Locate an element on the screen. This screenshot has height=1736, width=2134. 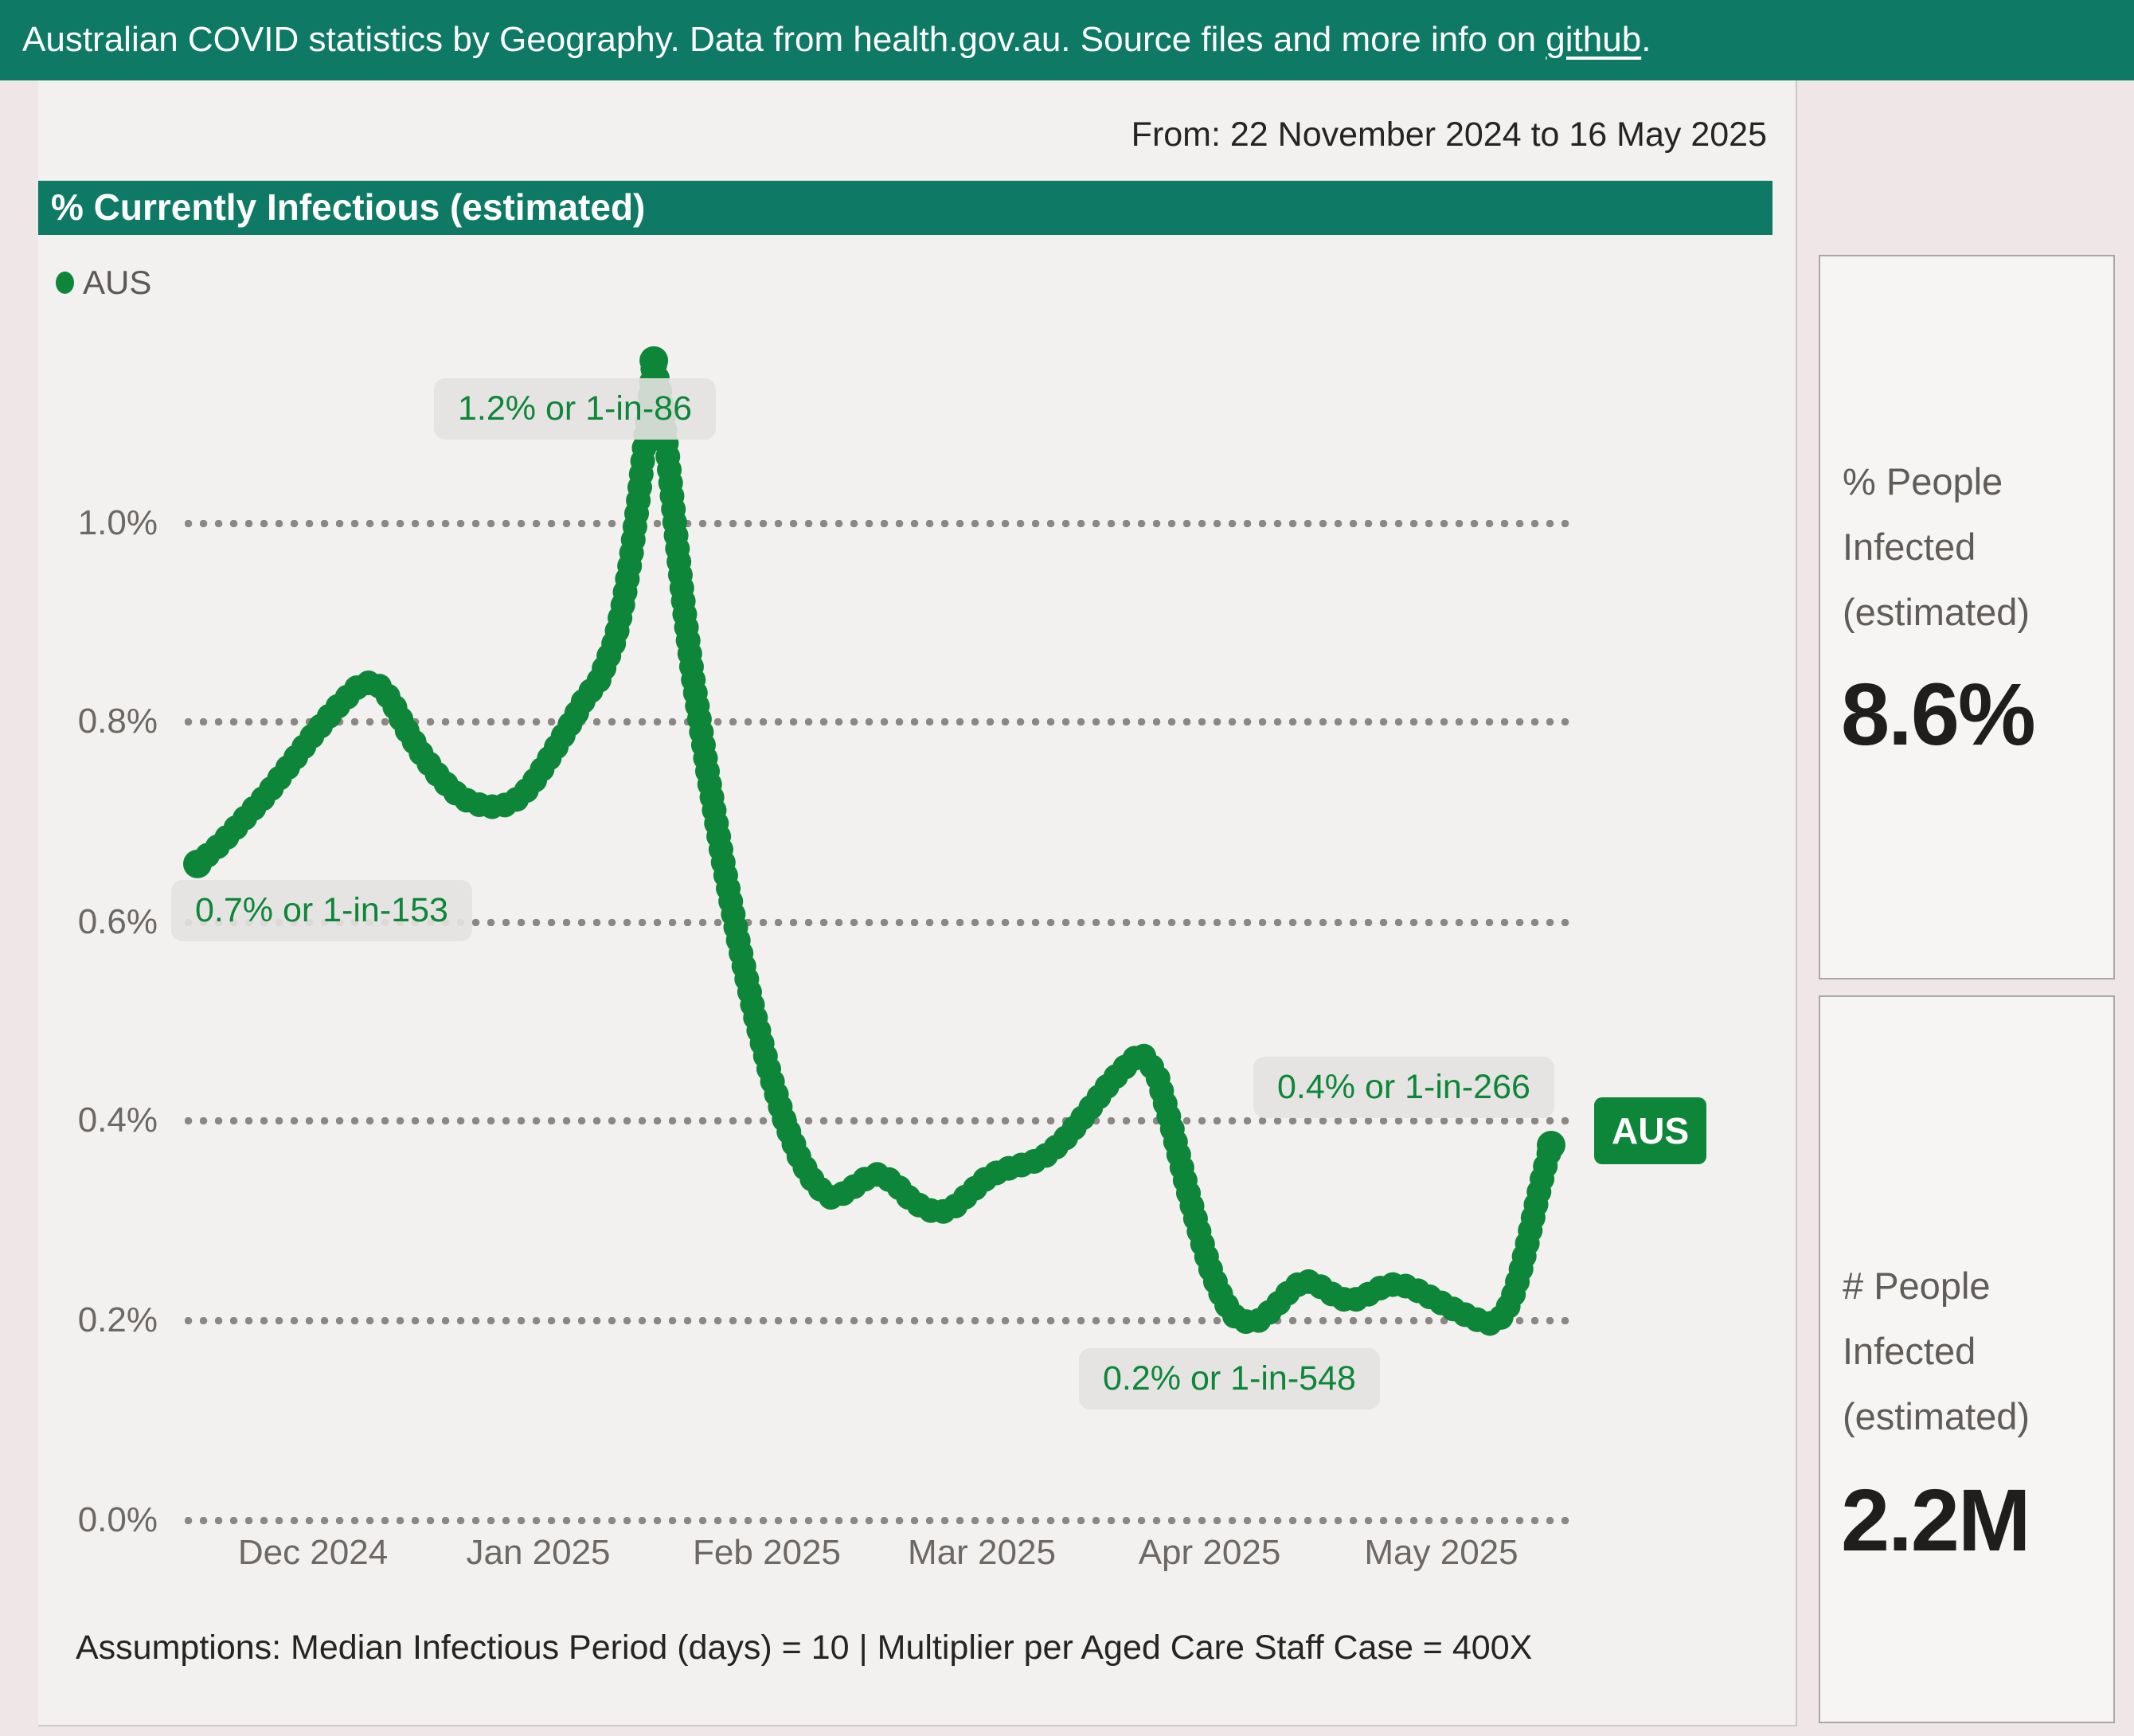
annotation-low: 0.2% or 1-in-548 is located at coordinates (1229, 1379).